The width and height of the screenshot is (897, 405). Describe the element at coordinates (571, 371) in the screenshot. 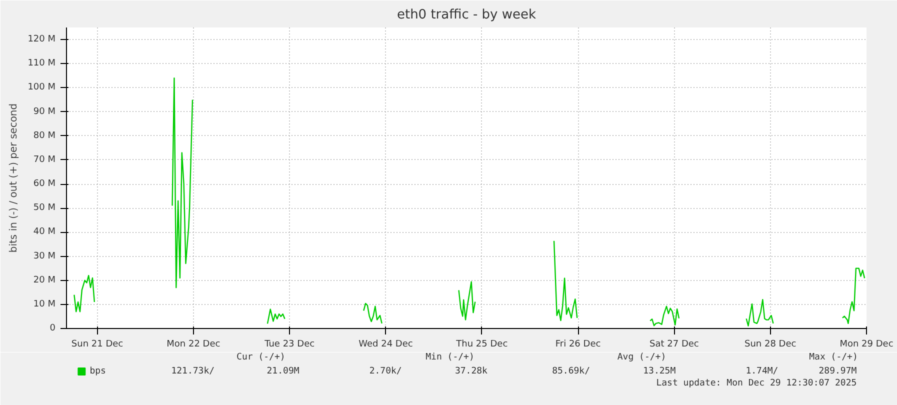

I see `text: 85.69k/` at that location.